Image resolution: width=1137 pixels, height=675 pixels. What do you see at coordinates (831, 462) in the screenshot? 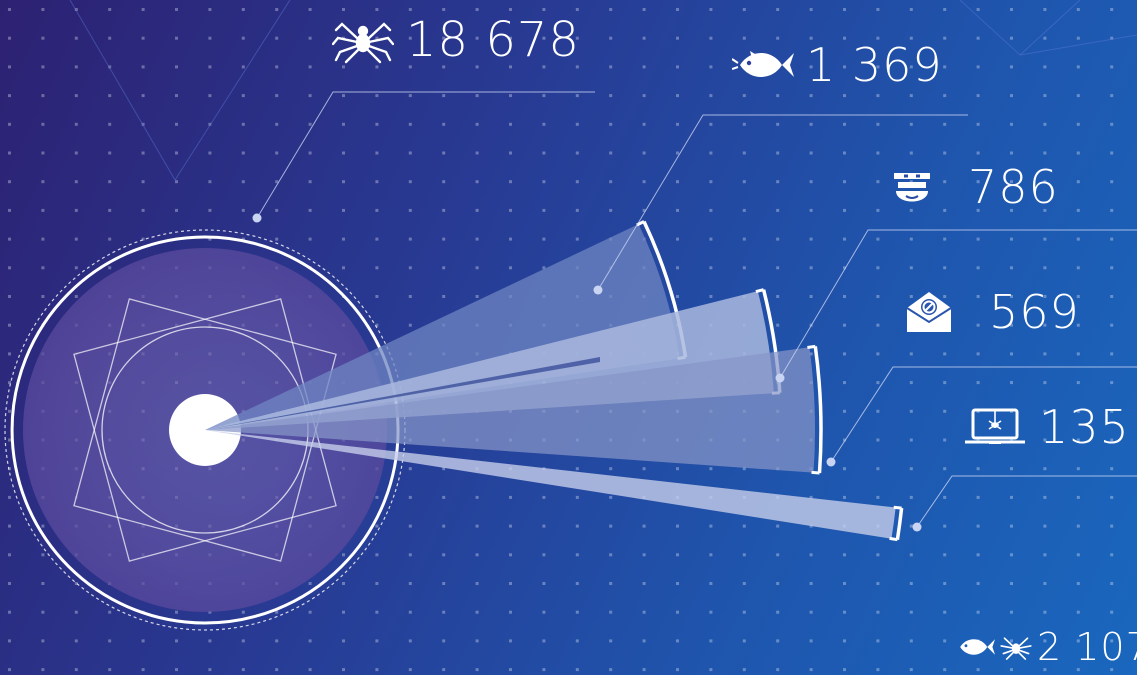
I see `leader-dot-spam` at bounding box center [831, 462].